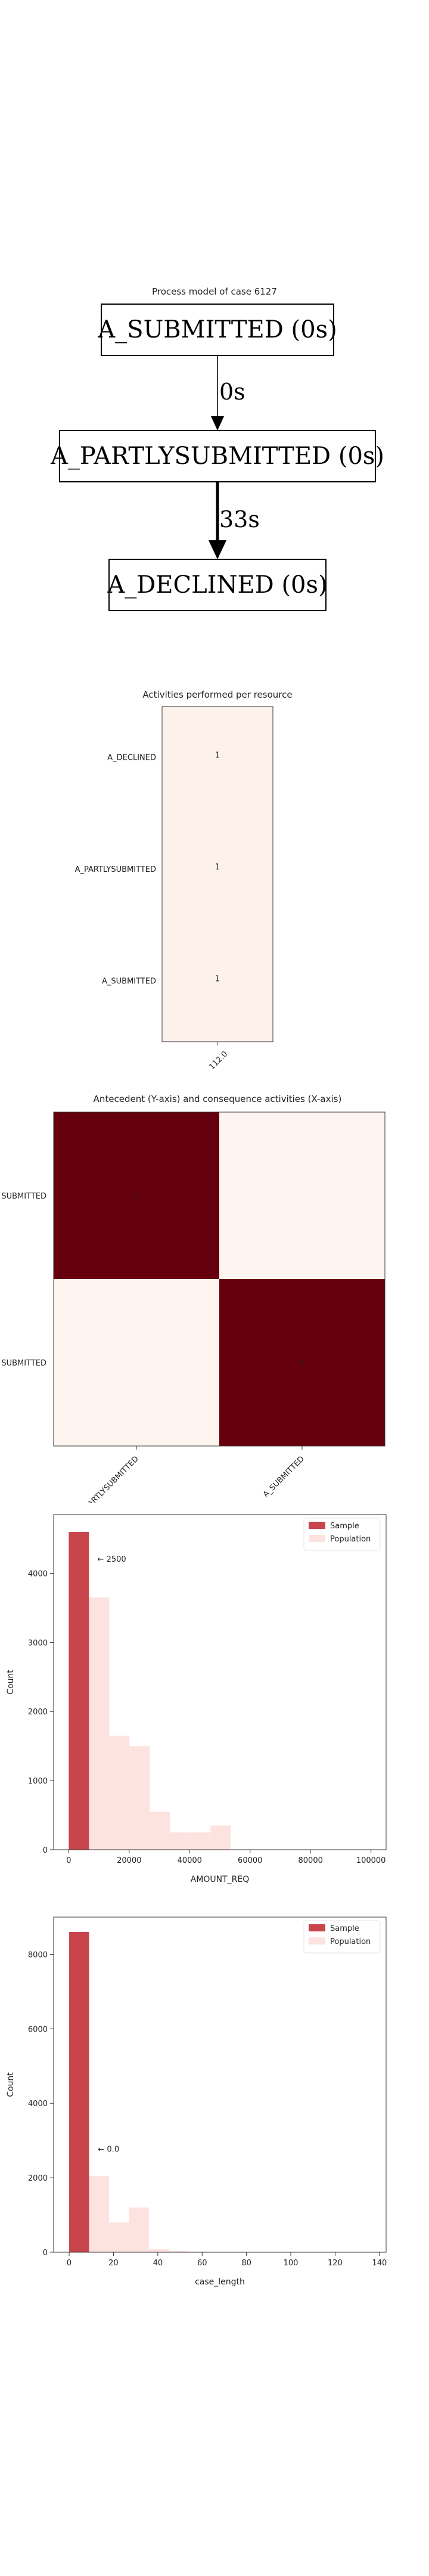  I want to click on process-node-declined: A_DECLINED (0s), so click(217, 585).